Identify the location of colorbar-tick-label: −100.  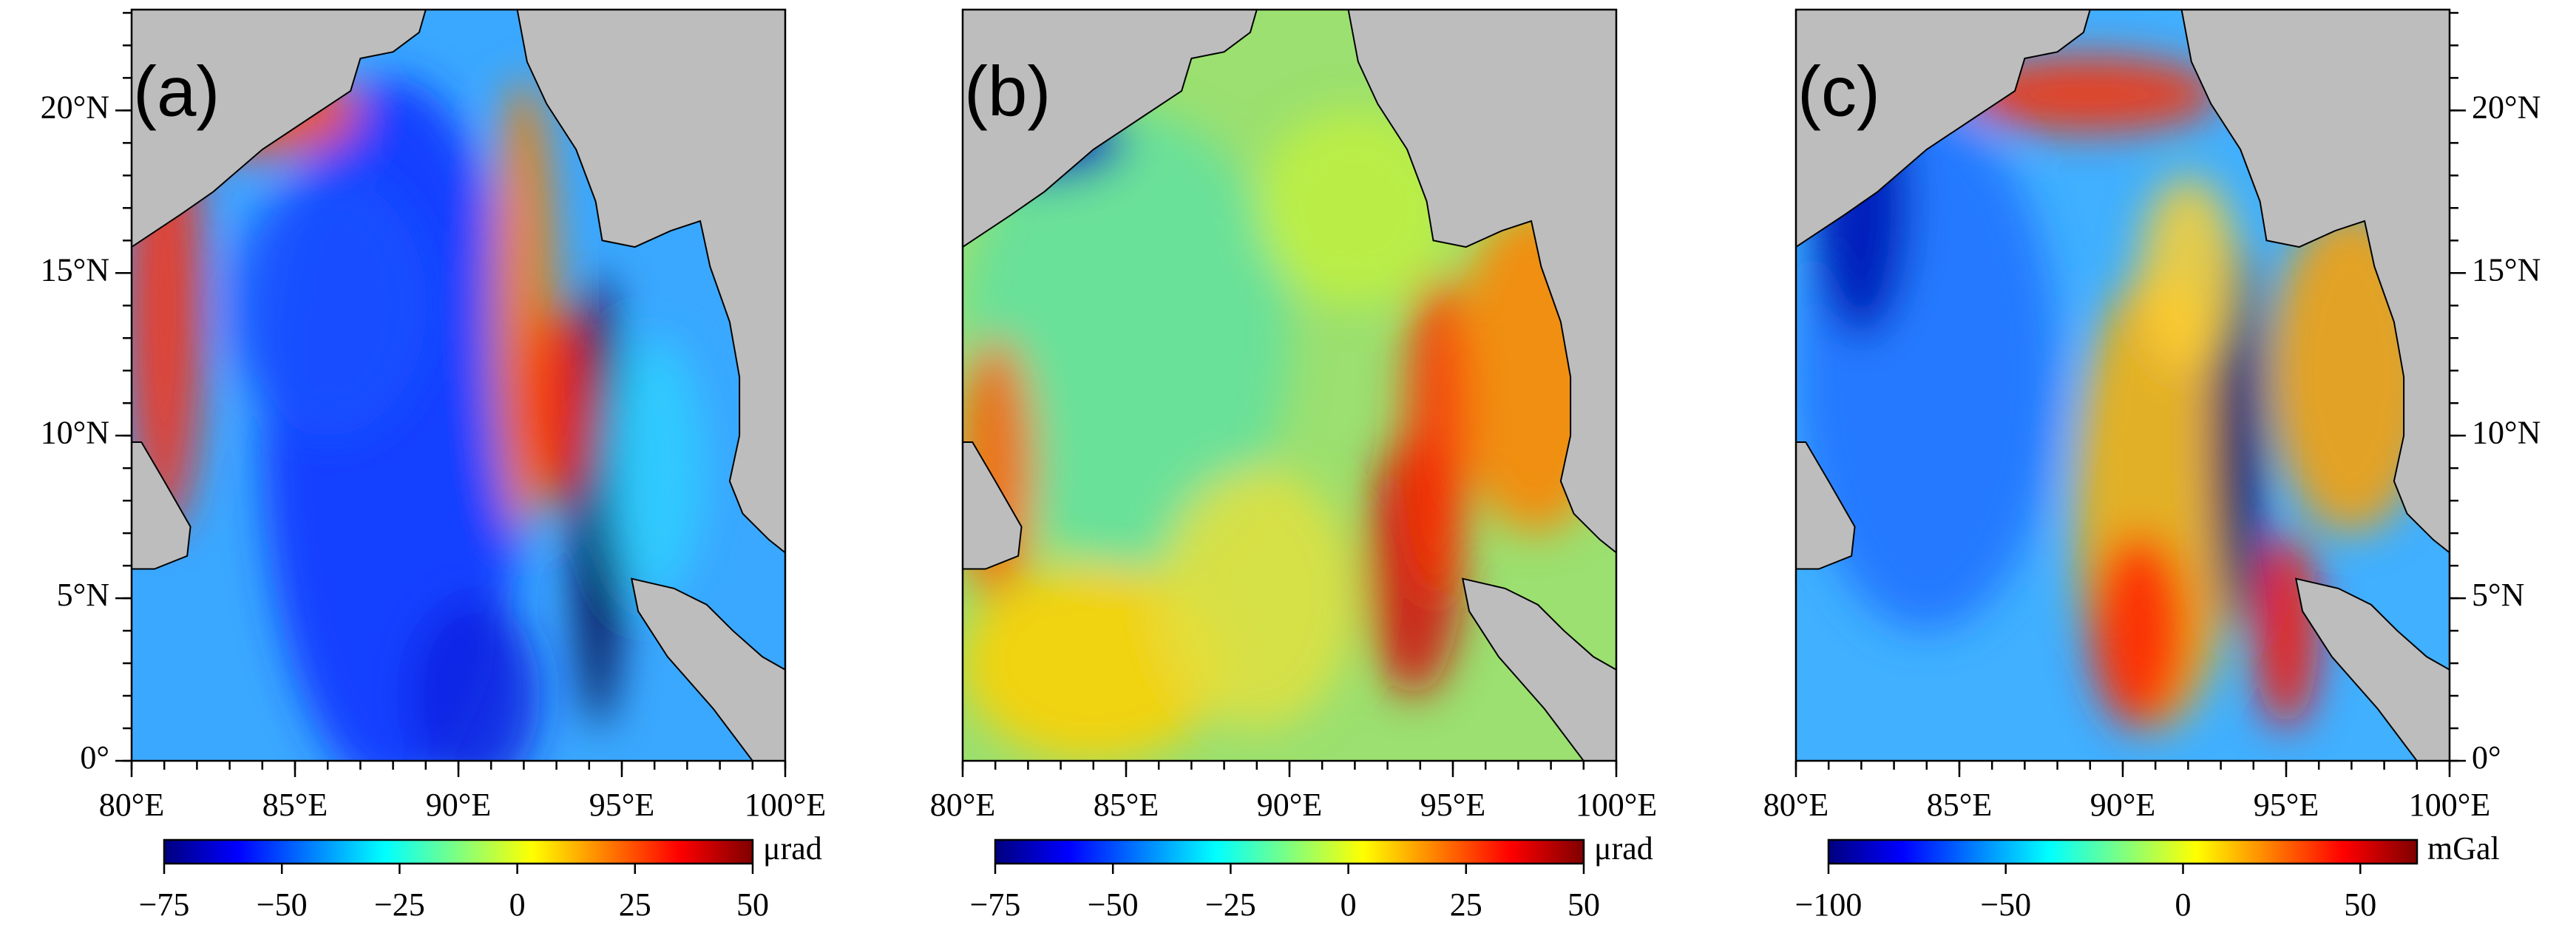
(1828, 905).